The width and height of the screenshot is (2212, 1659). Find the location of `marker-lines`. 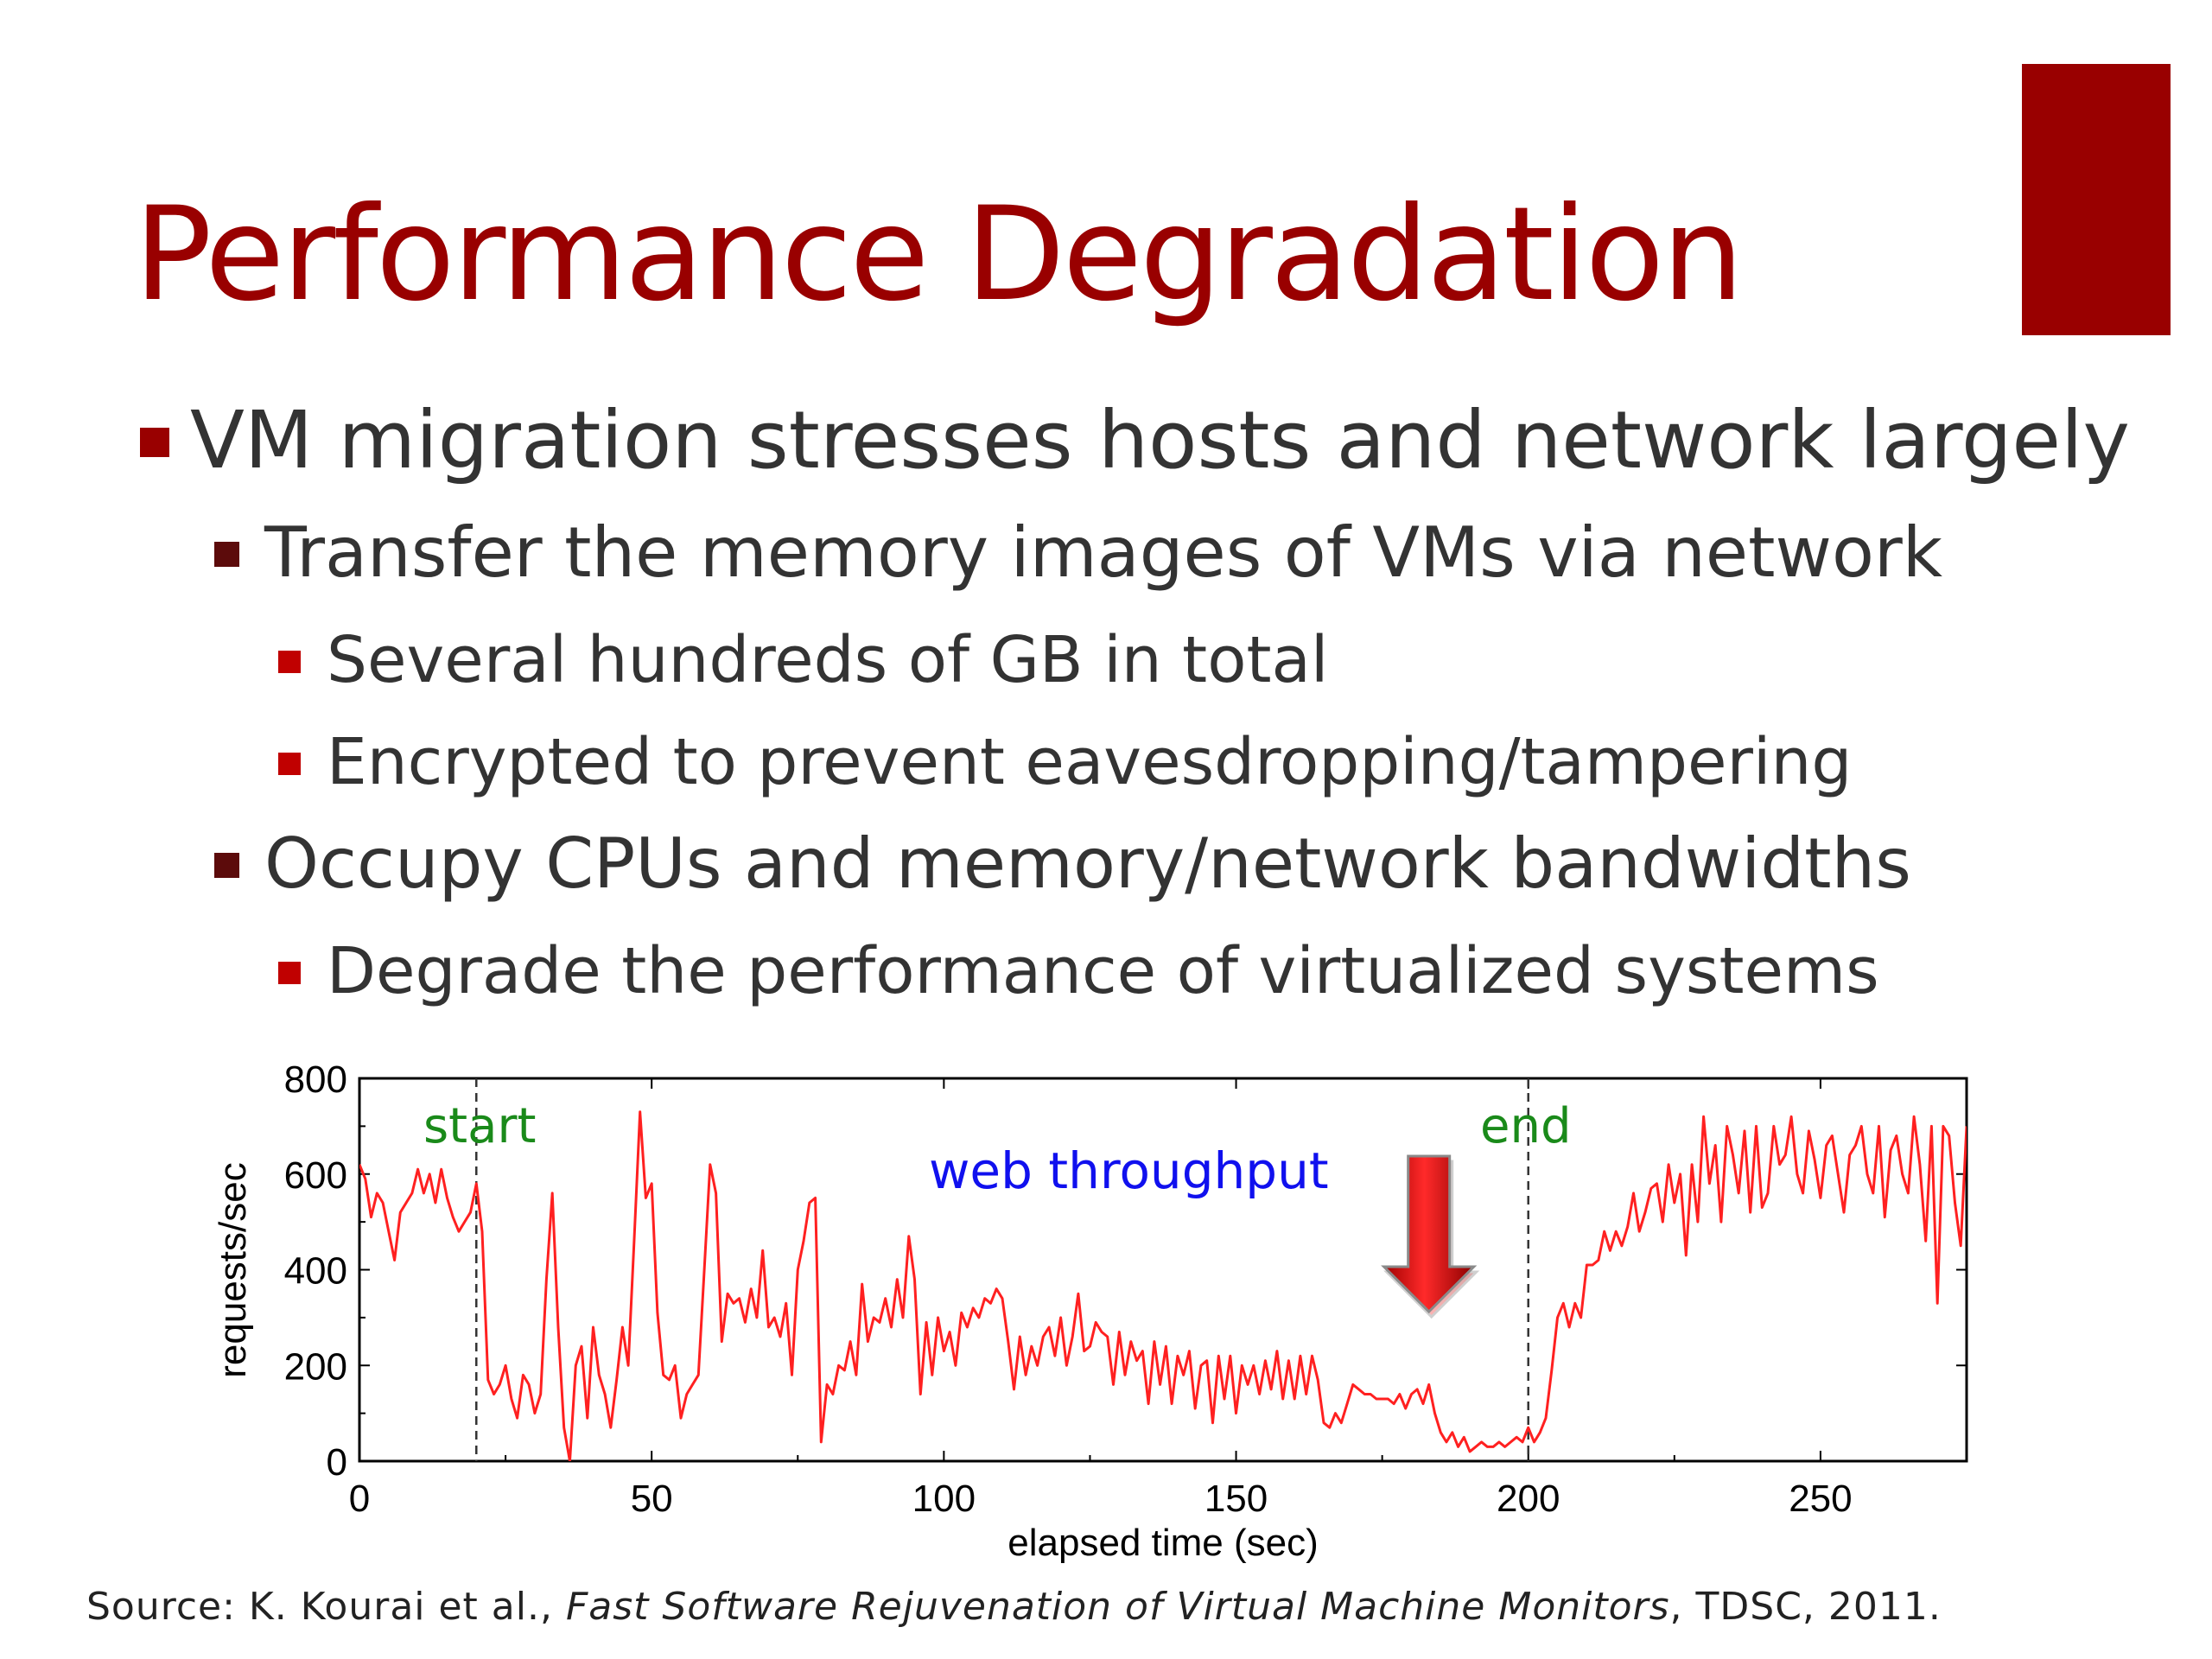

marker-lines is located at coordinates (1002, 1269).